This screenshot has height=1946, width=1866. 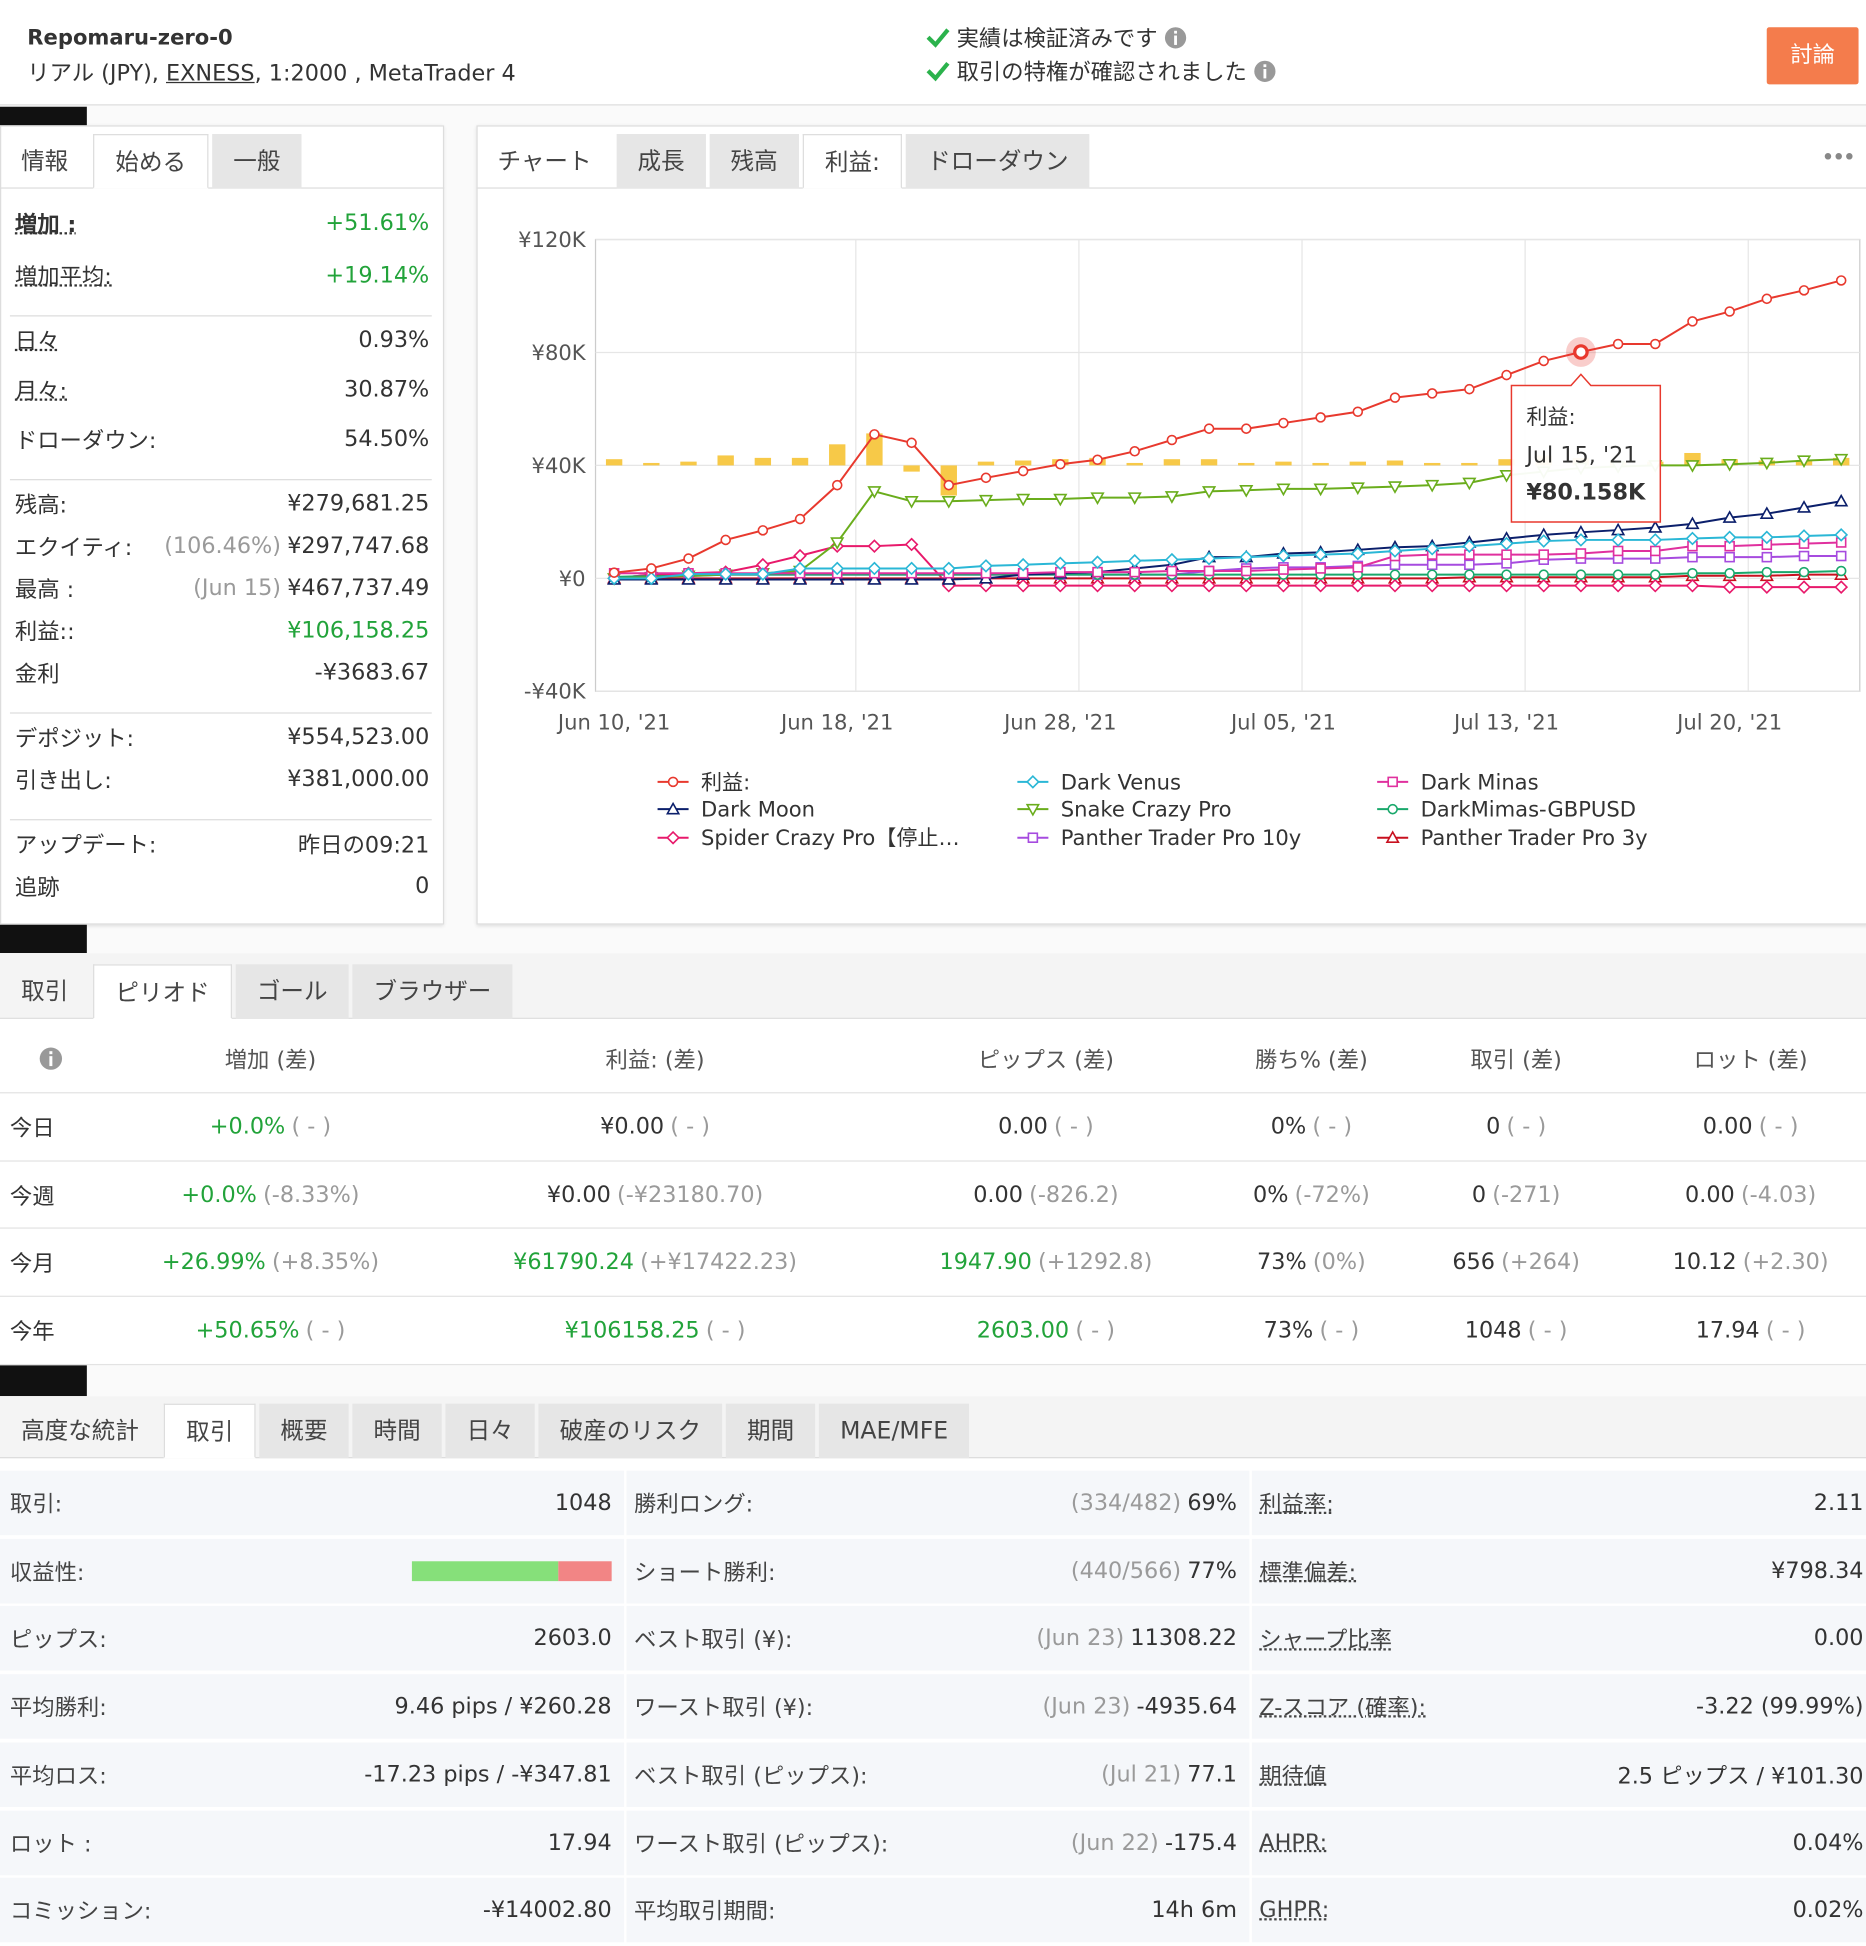 I want to click on cell-value: +0.0%, so click(x=219, y=1194).